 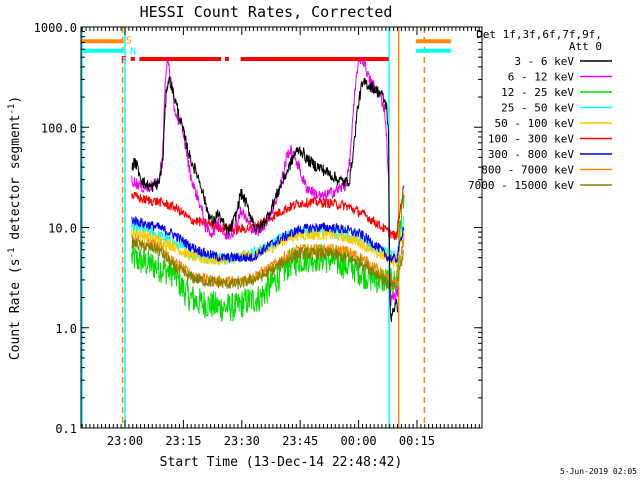 What do you see at coordinates (266, 50) in the screenshot?
I see `status-bars: SNF` at bounding box center [266, 50].